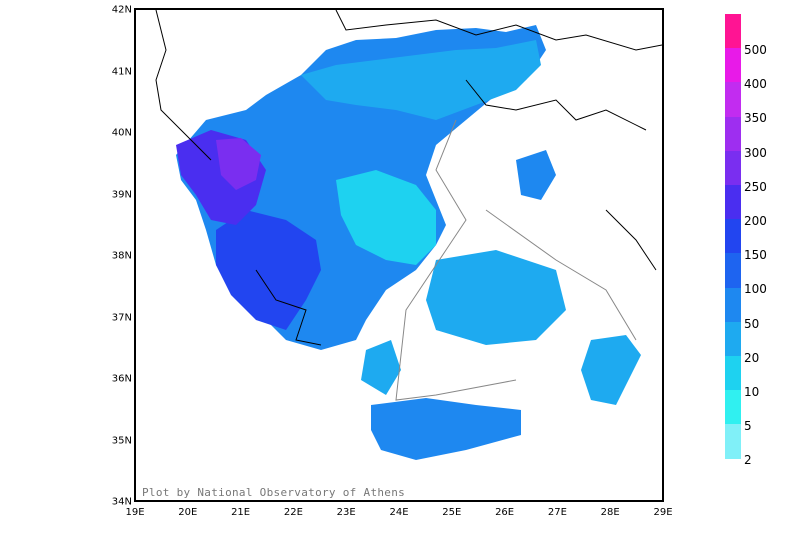  What do you see at coordinates (755, 255) in the screenshot?
I see `legend-label: 150` at bounding box center [755, 255].